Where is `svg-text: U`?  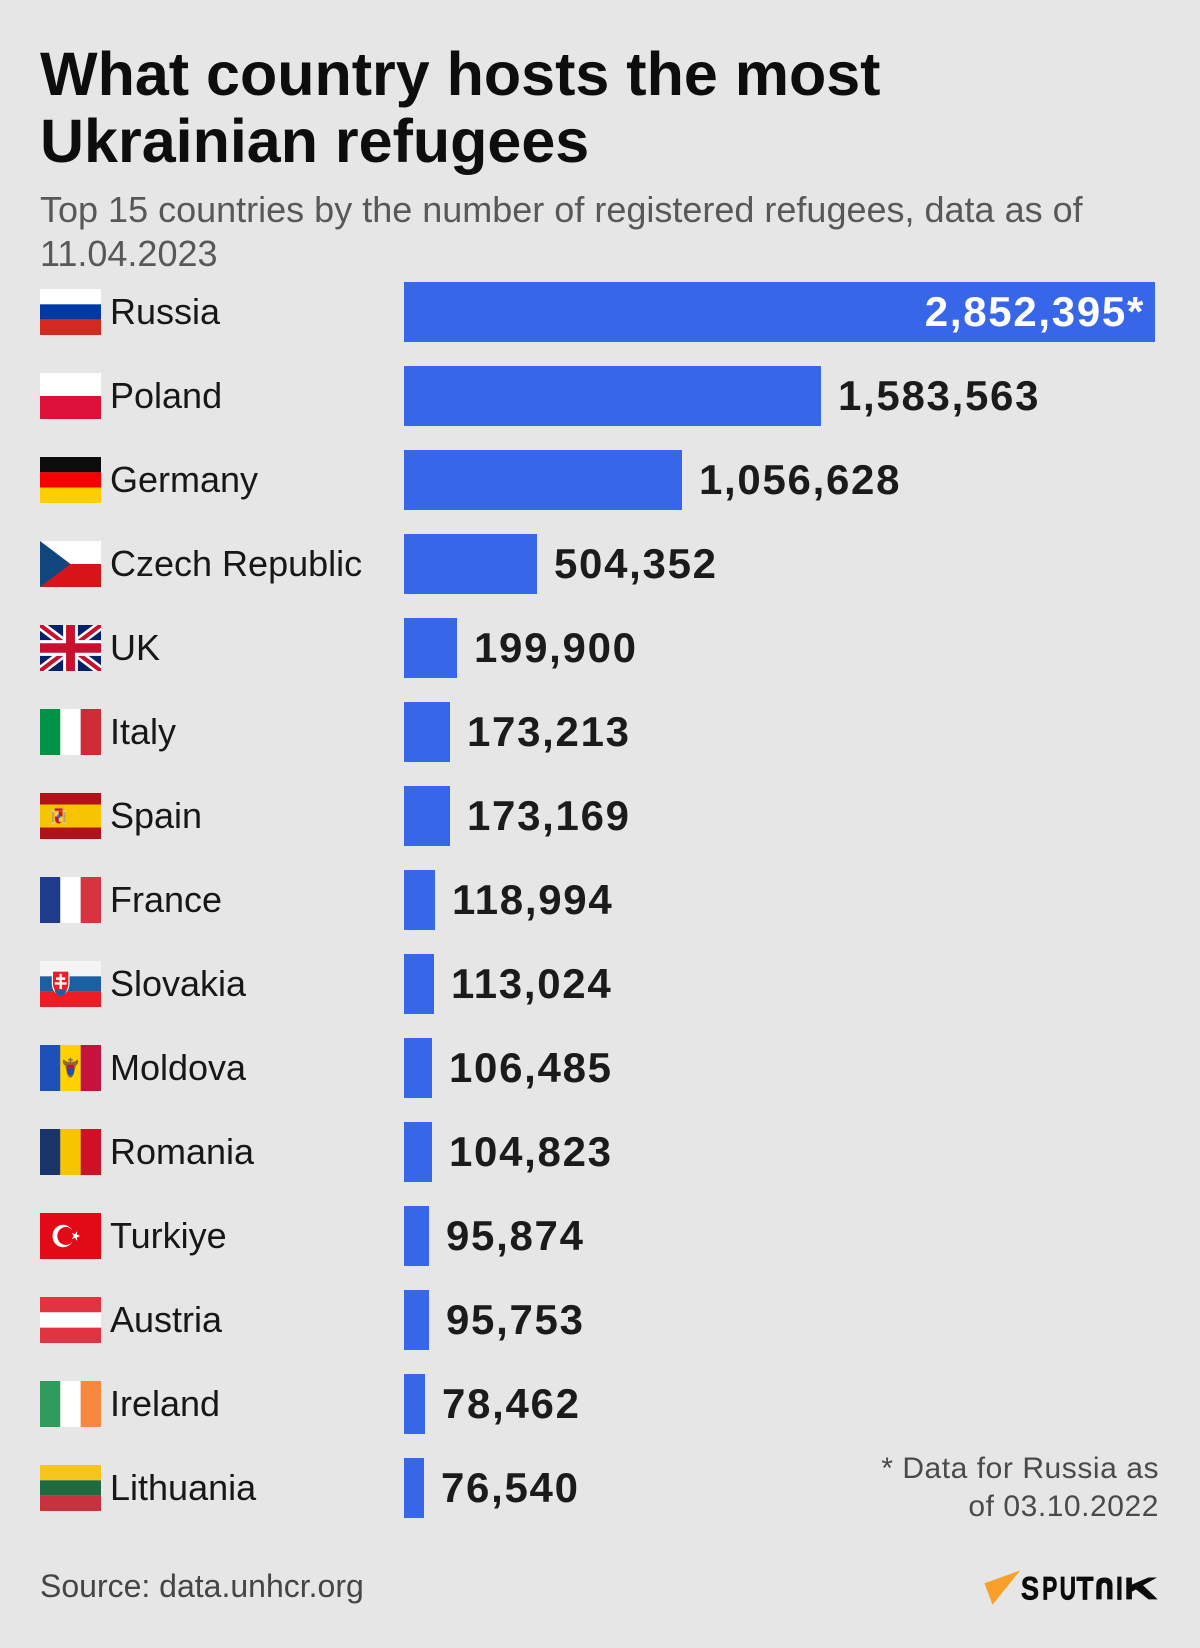 svg-text: U is located at coordinates (1068, 1588).